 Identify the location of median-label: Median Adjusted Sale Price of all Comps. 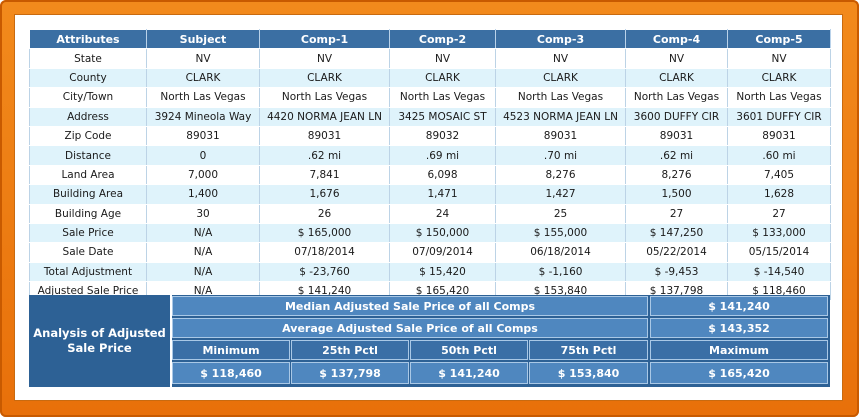
(410, 306).